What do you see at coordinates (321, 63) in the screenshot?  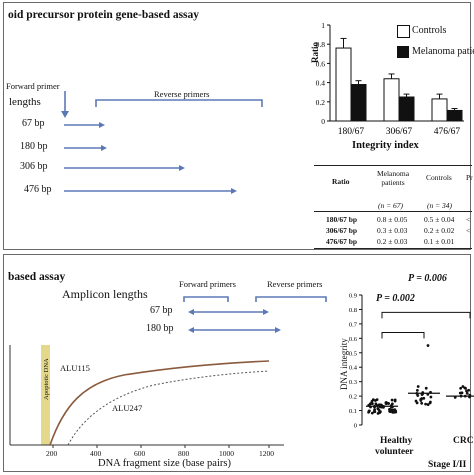 I see `bar-y-tick-label: 0.6` at bounding box center [321, 63].